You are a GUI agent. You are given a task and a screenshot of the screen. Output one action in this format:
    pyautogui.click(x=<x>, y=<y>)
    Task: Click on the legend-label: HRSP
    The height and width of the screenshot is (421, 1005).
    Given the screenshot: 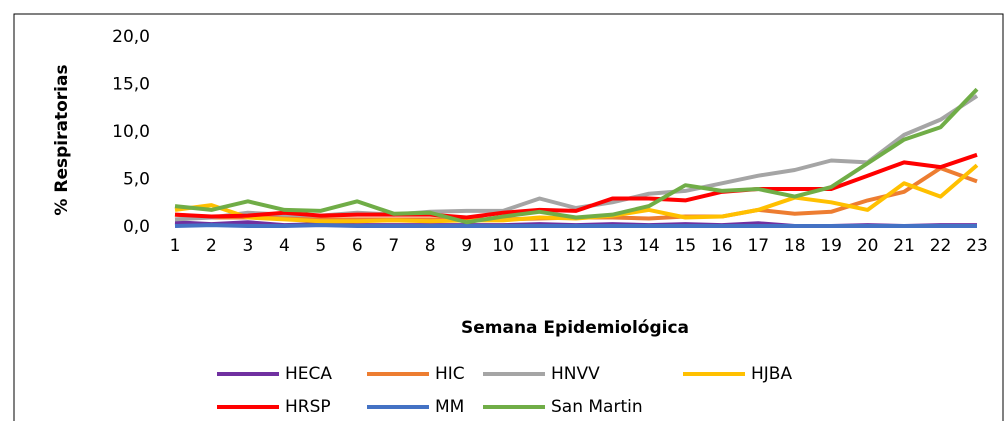 What is the action you would take?
    pyautogui.click(x=308, y=407)
    